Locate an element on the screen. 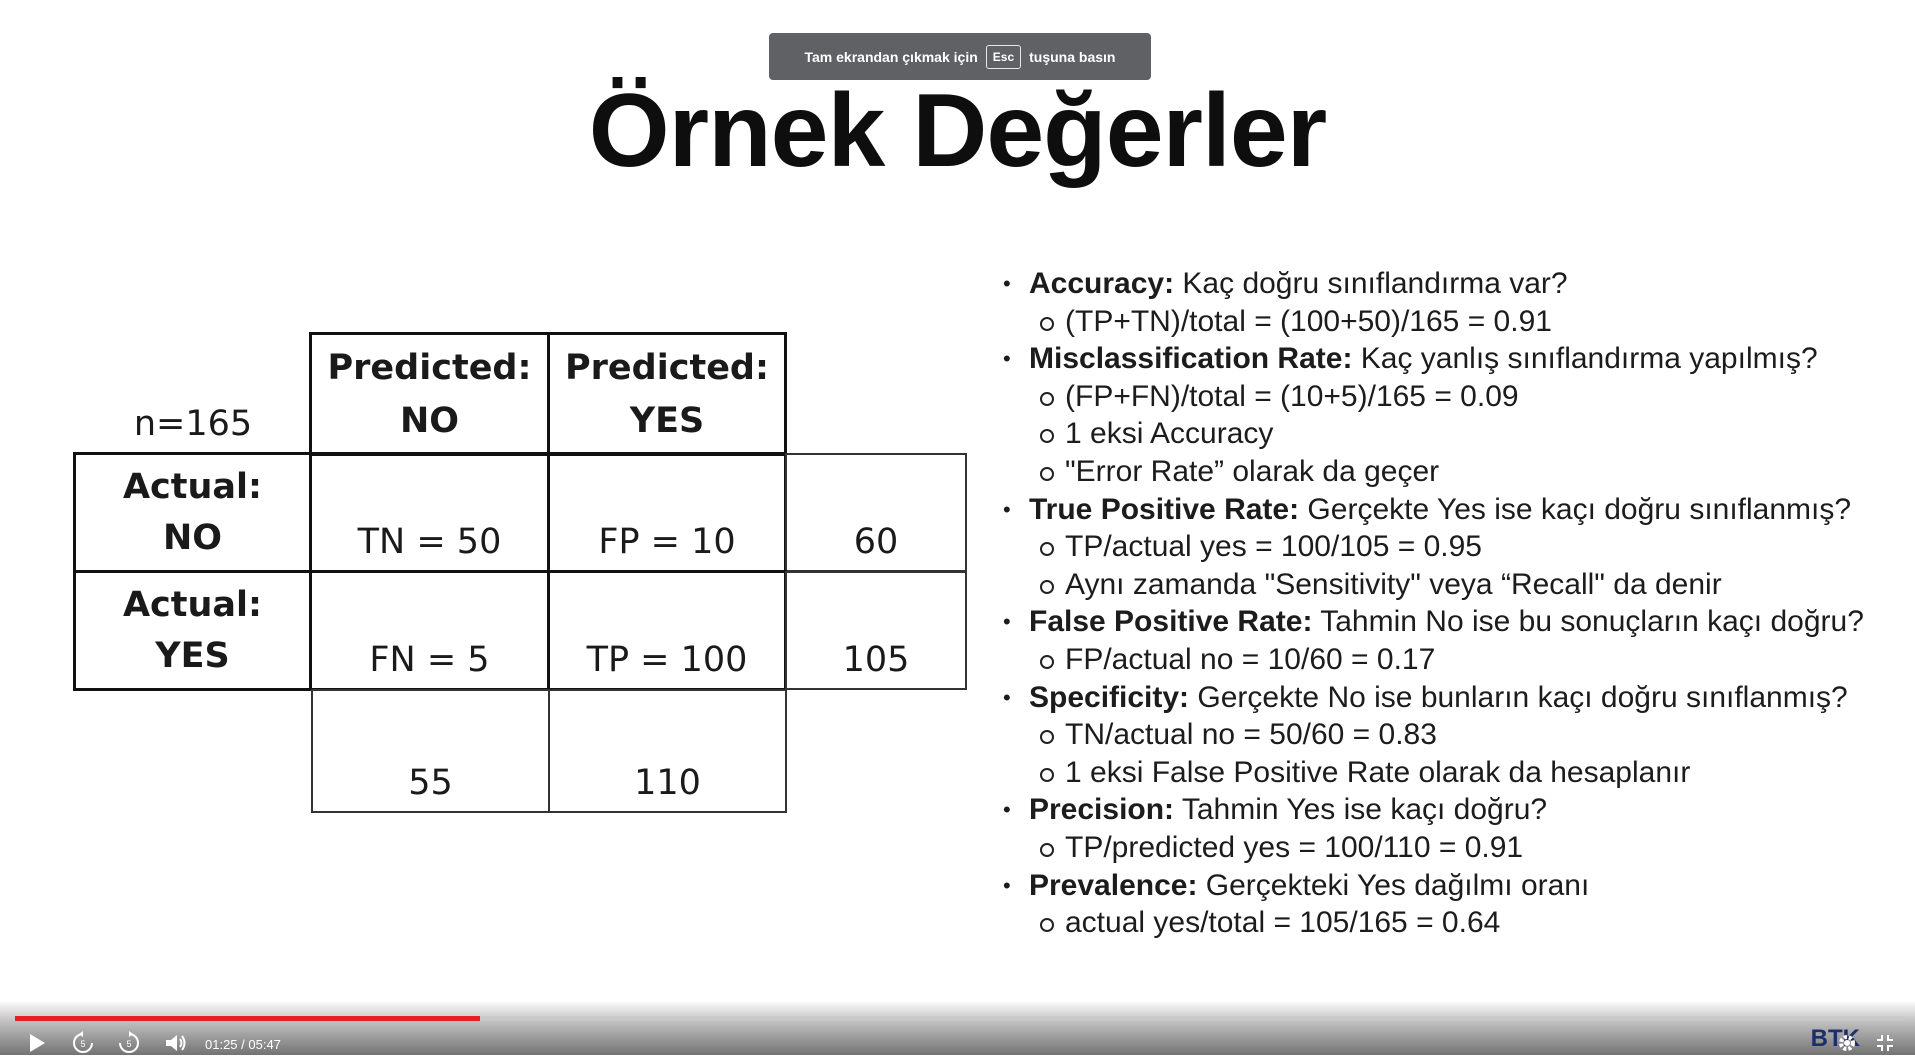 The width and height of the screenshot is (1915, 1056). exit-fullscreen-button is located at coordinates (1885, 1043).